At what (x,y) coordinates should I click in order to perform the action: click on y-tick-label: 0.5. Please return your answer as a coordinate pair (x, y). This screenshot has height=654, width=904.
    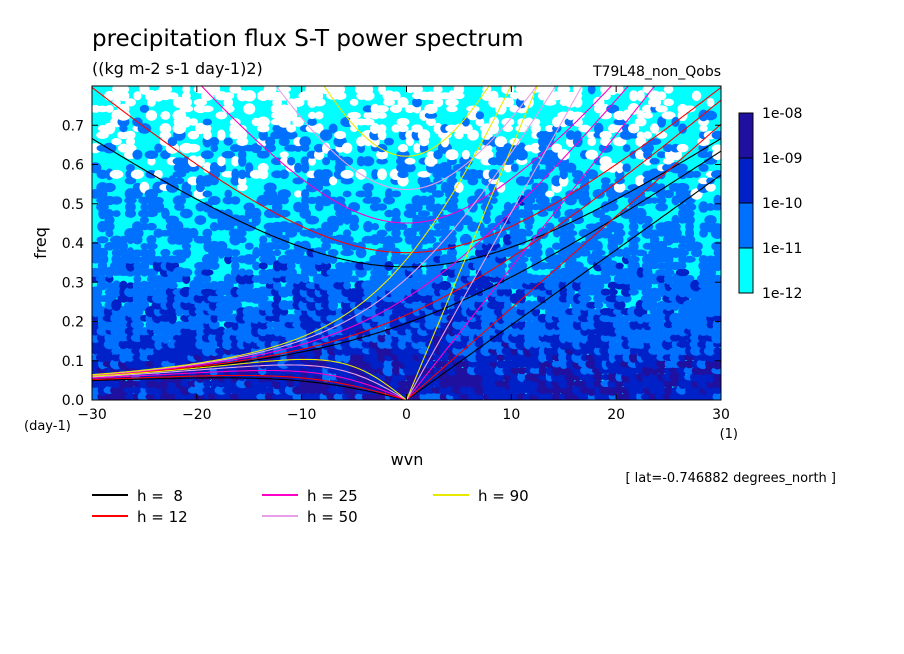
    Looking at the image, I should click on (73, 205).